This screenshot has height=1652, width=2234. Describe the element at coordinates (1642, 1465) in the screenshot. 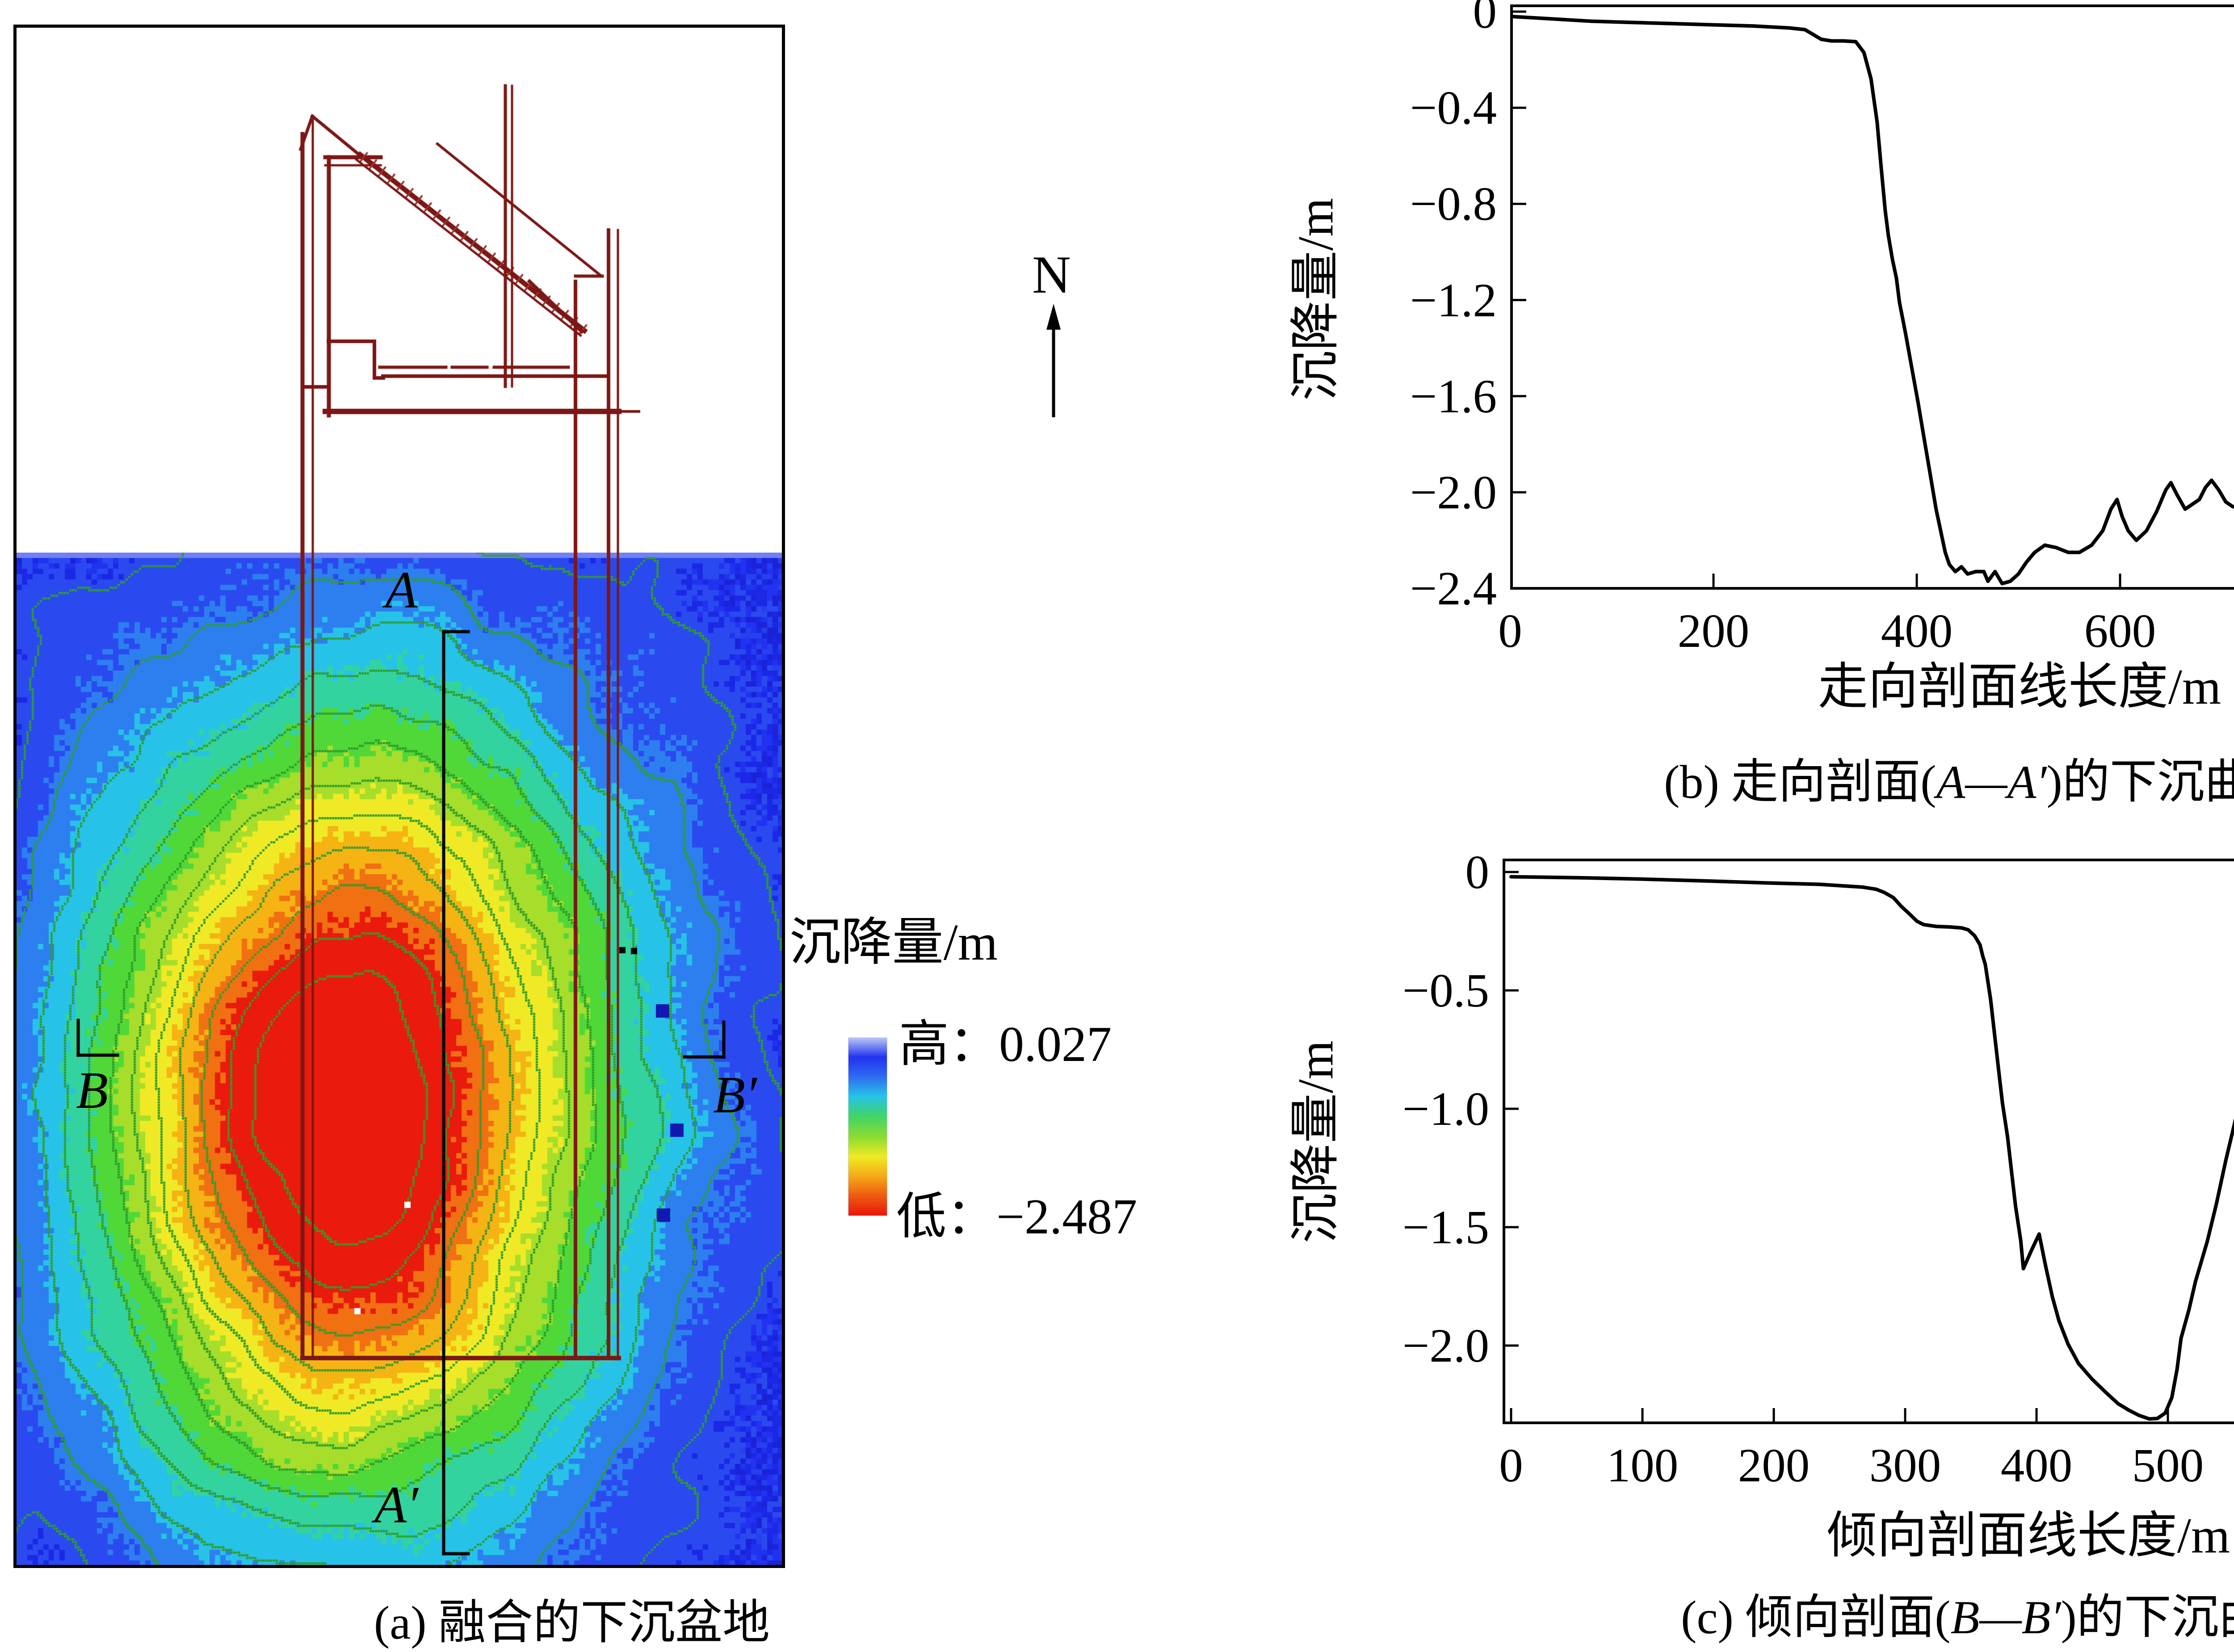

I see `xtick-label-c: 100` at that location.